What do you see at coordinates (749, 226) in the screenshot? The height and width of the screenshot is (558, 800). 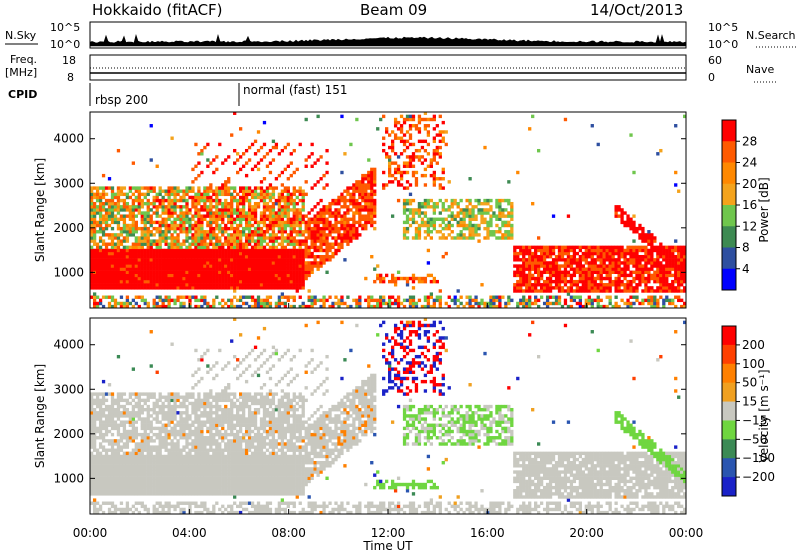 I see `colorbar-tick-label: 12` at bounding box center [749, 226].